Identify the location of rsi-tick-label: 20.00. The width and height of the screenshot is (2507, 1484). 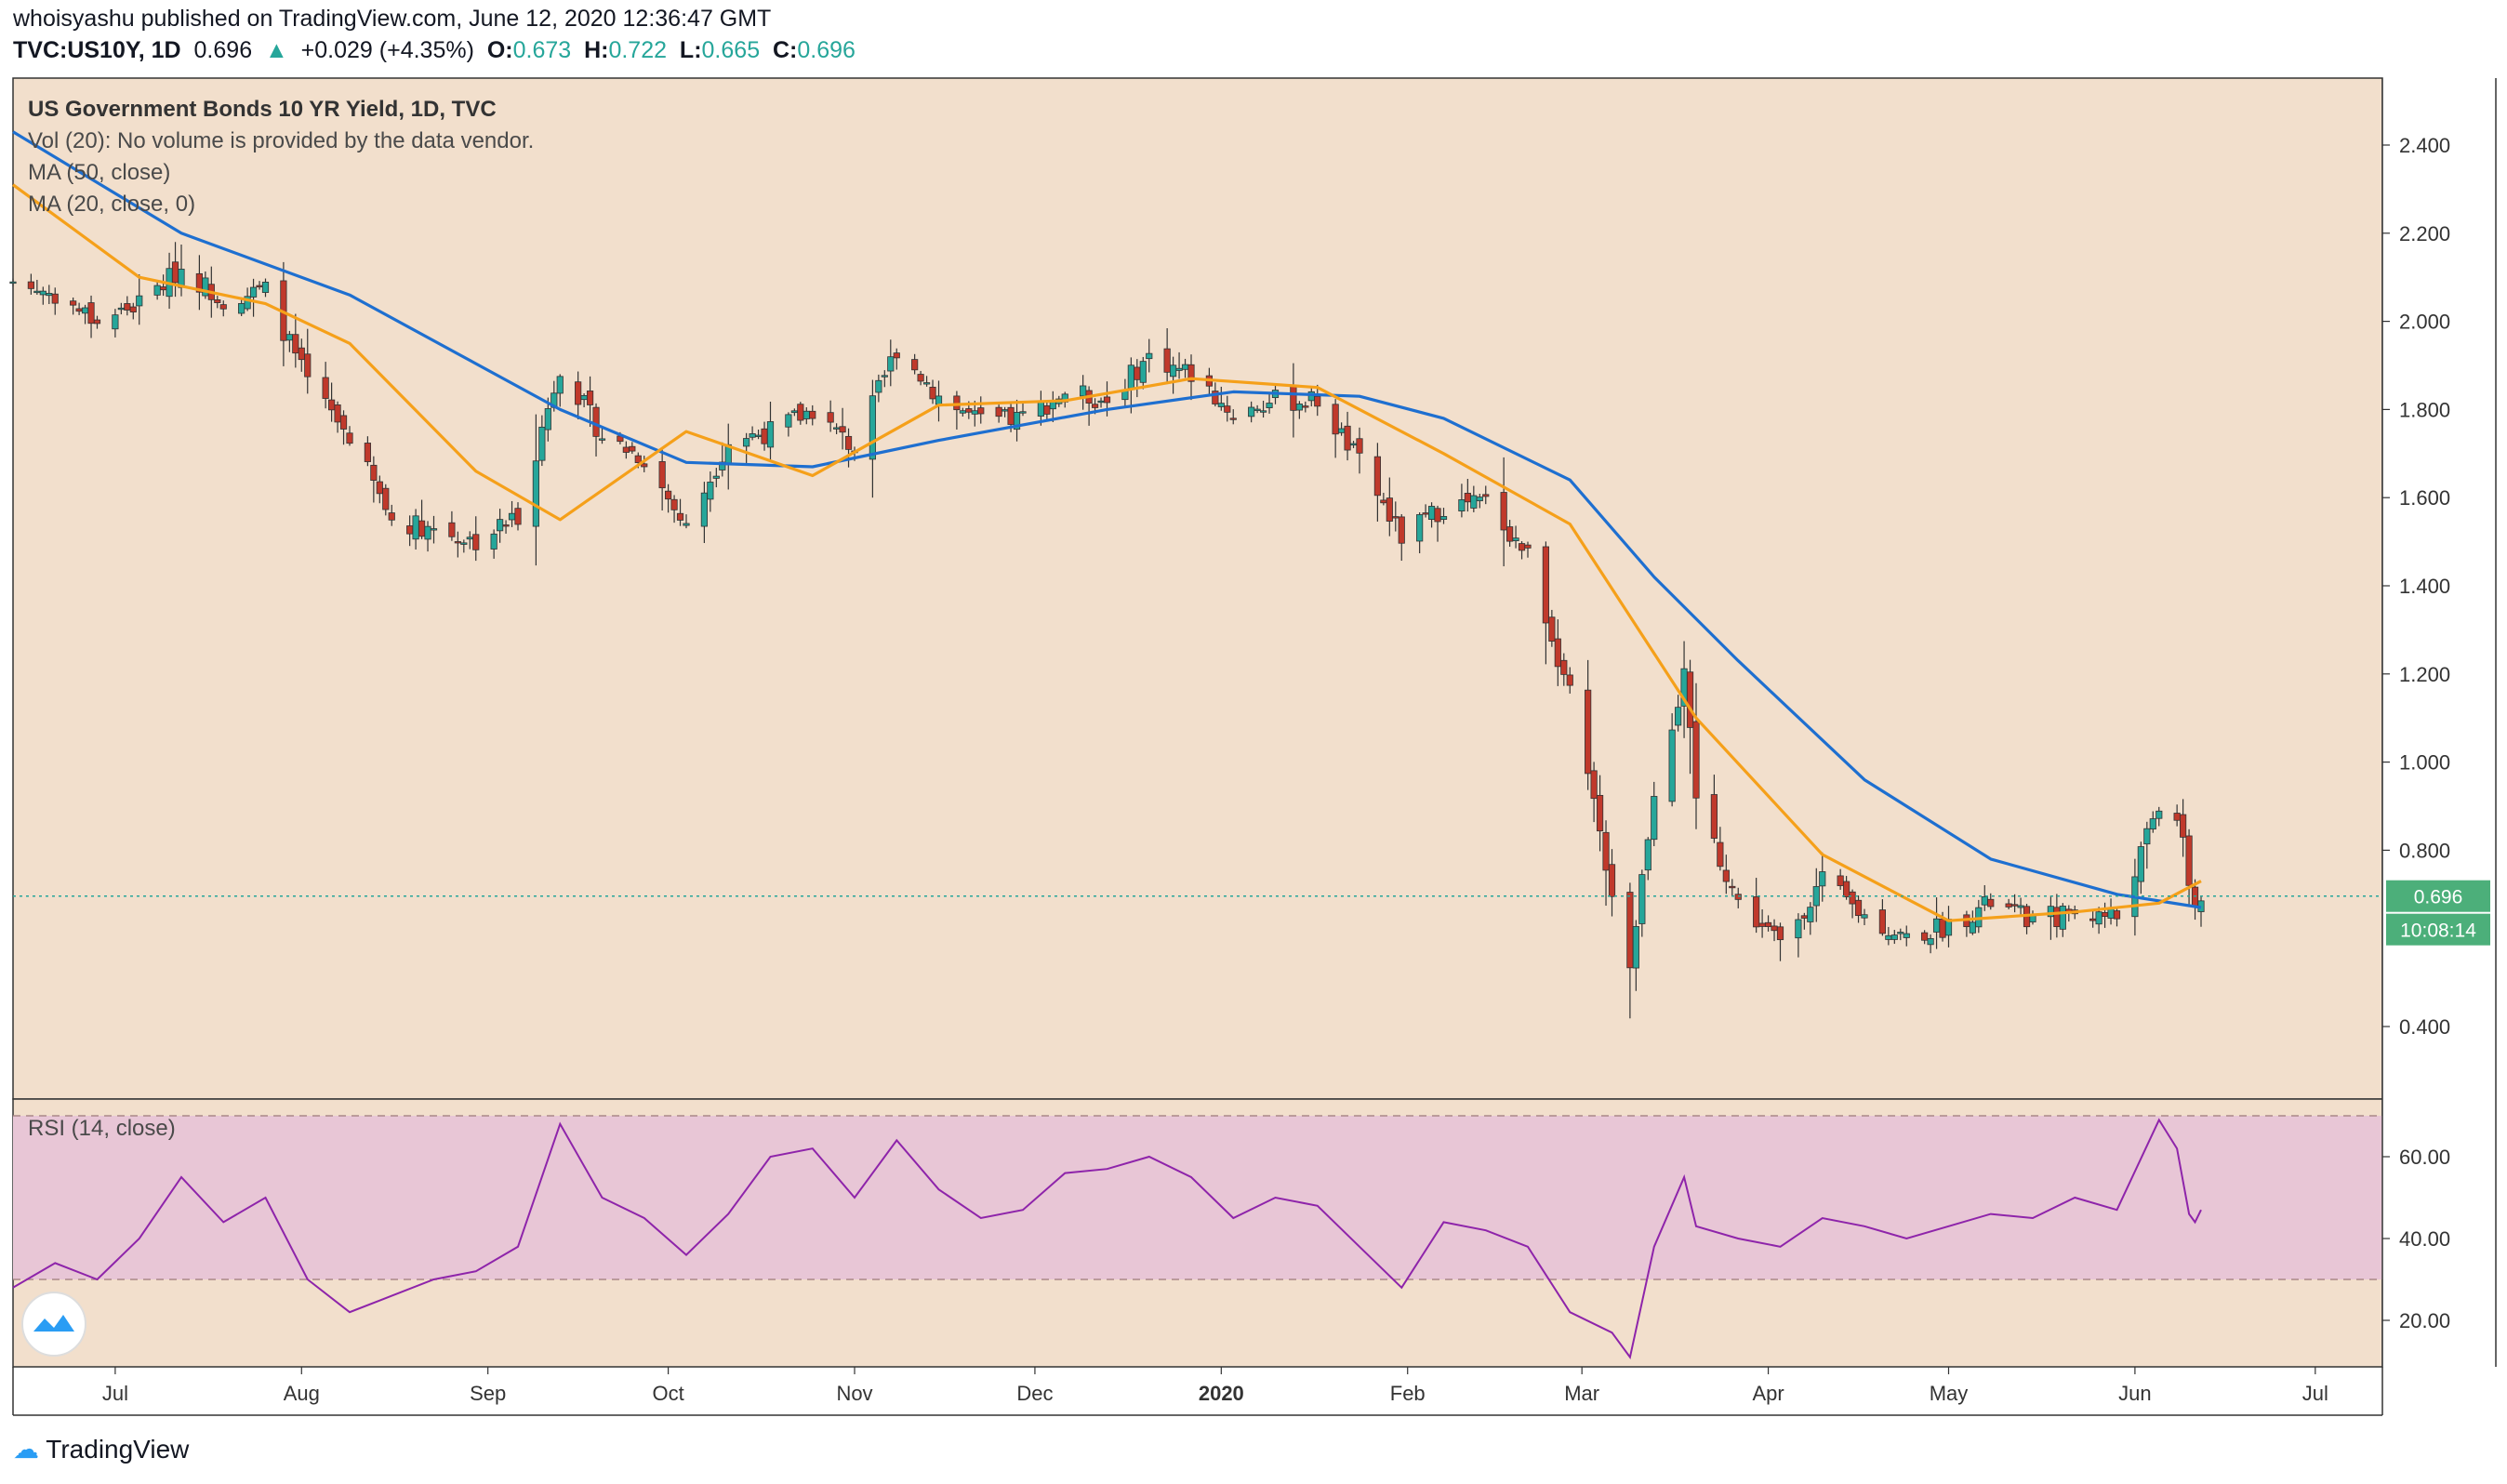
(2424, 1320).